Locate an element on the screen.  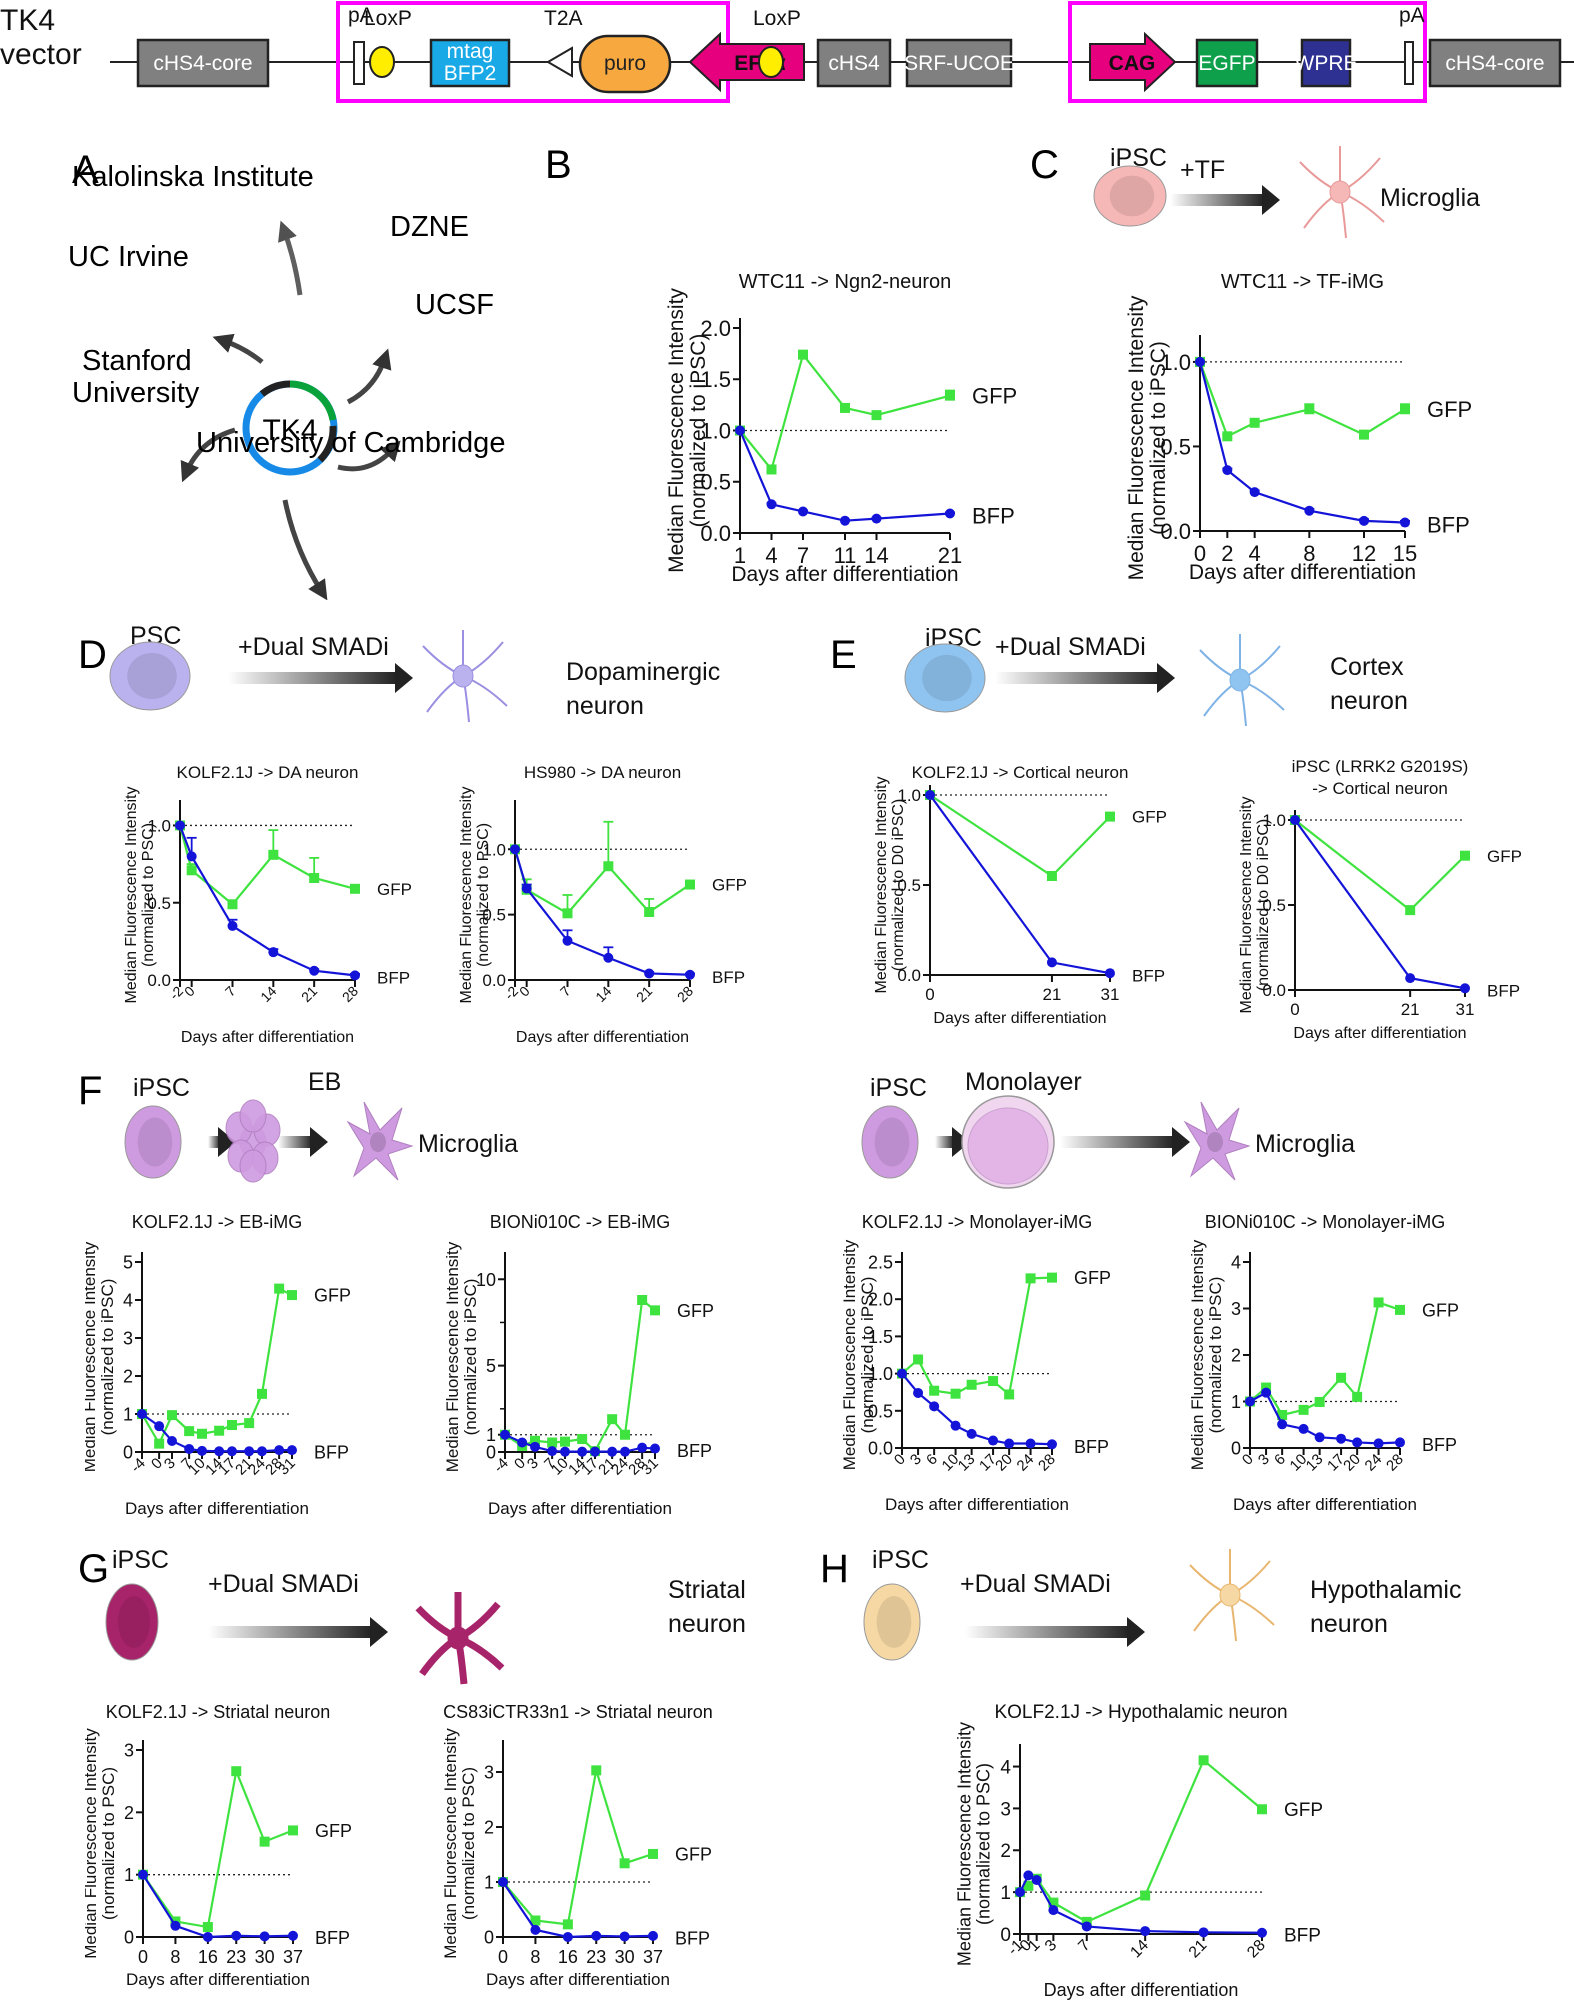
y-tick-label: 0.5 is located at coordinates (715, 482).